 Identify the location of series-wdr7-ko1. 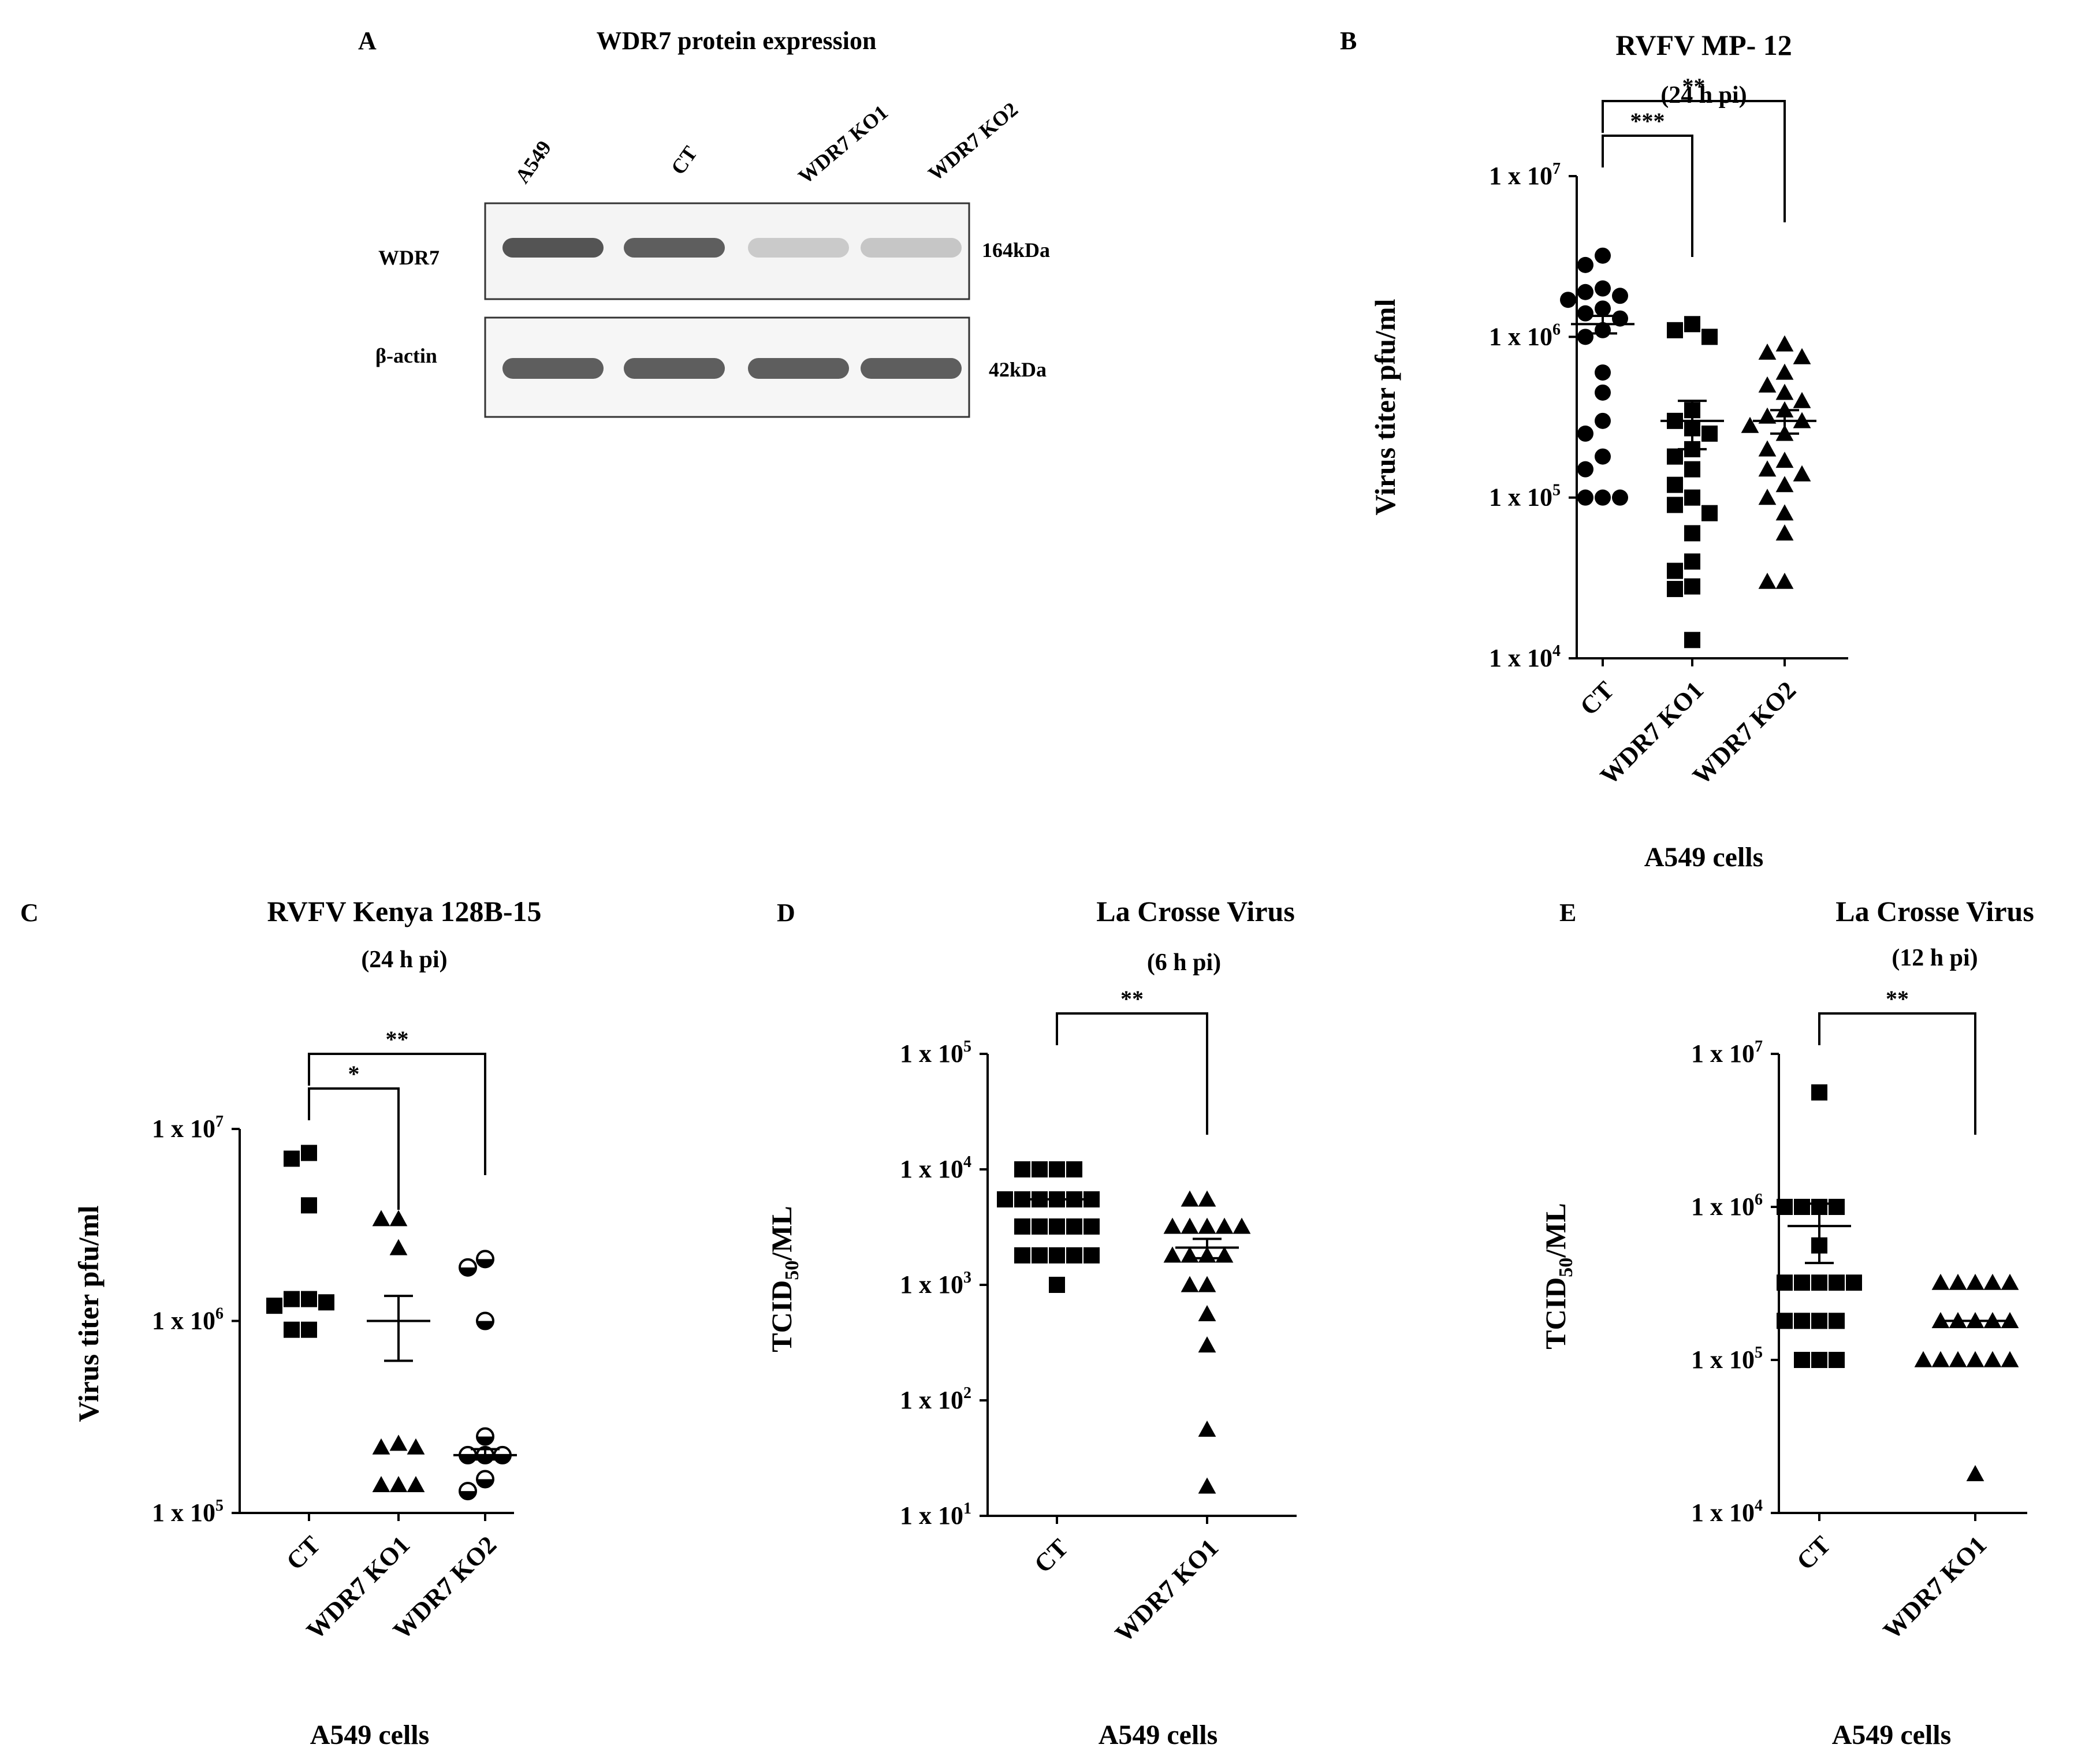
(1207, 1342).